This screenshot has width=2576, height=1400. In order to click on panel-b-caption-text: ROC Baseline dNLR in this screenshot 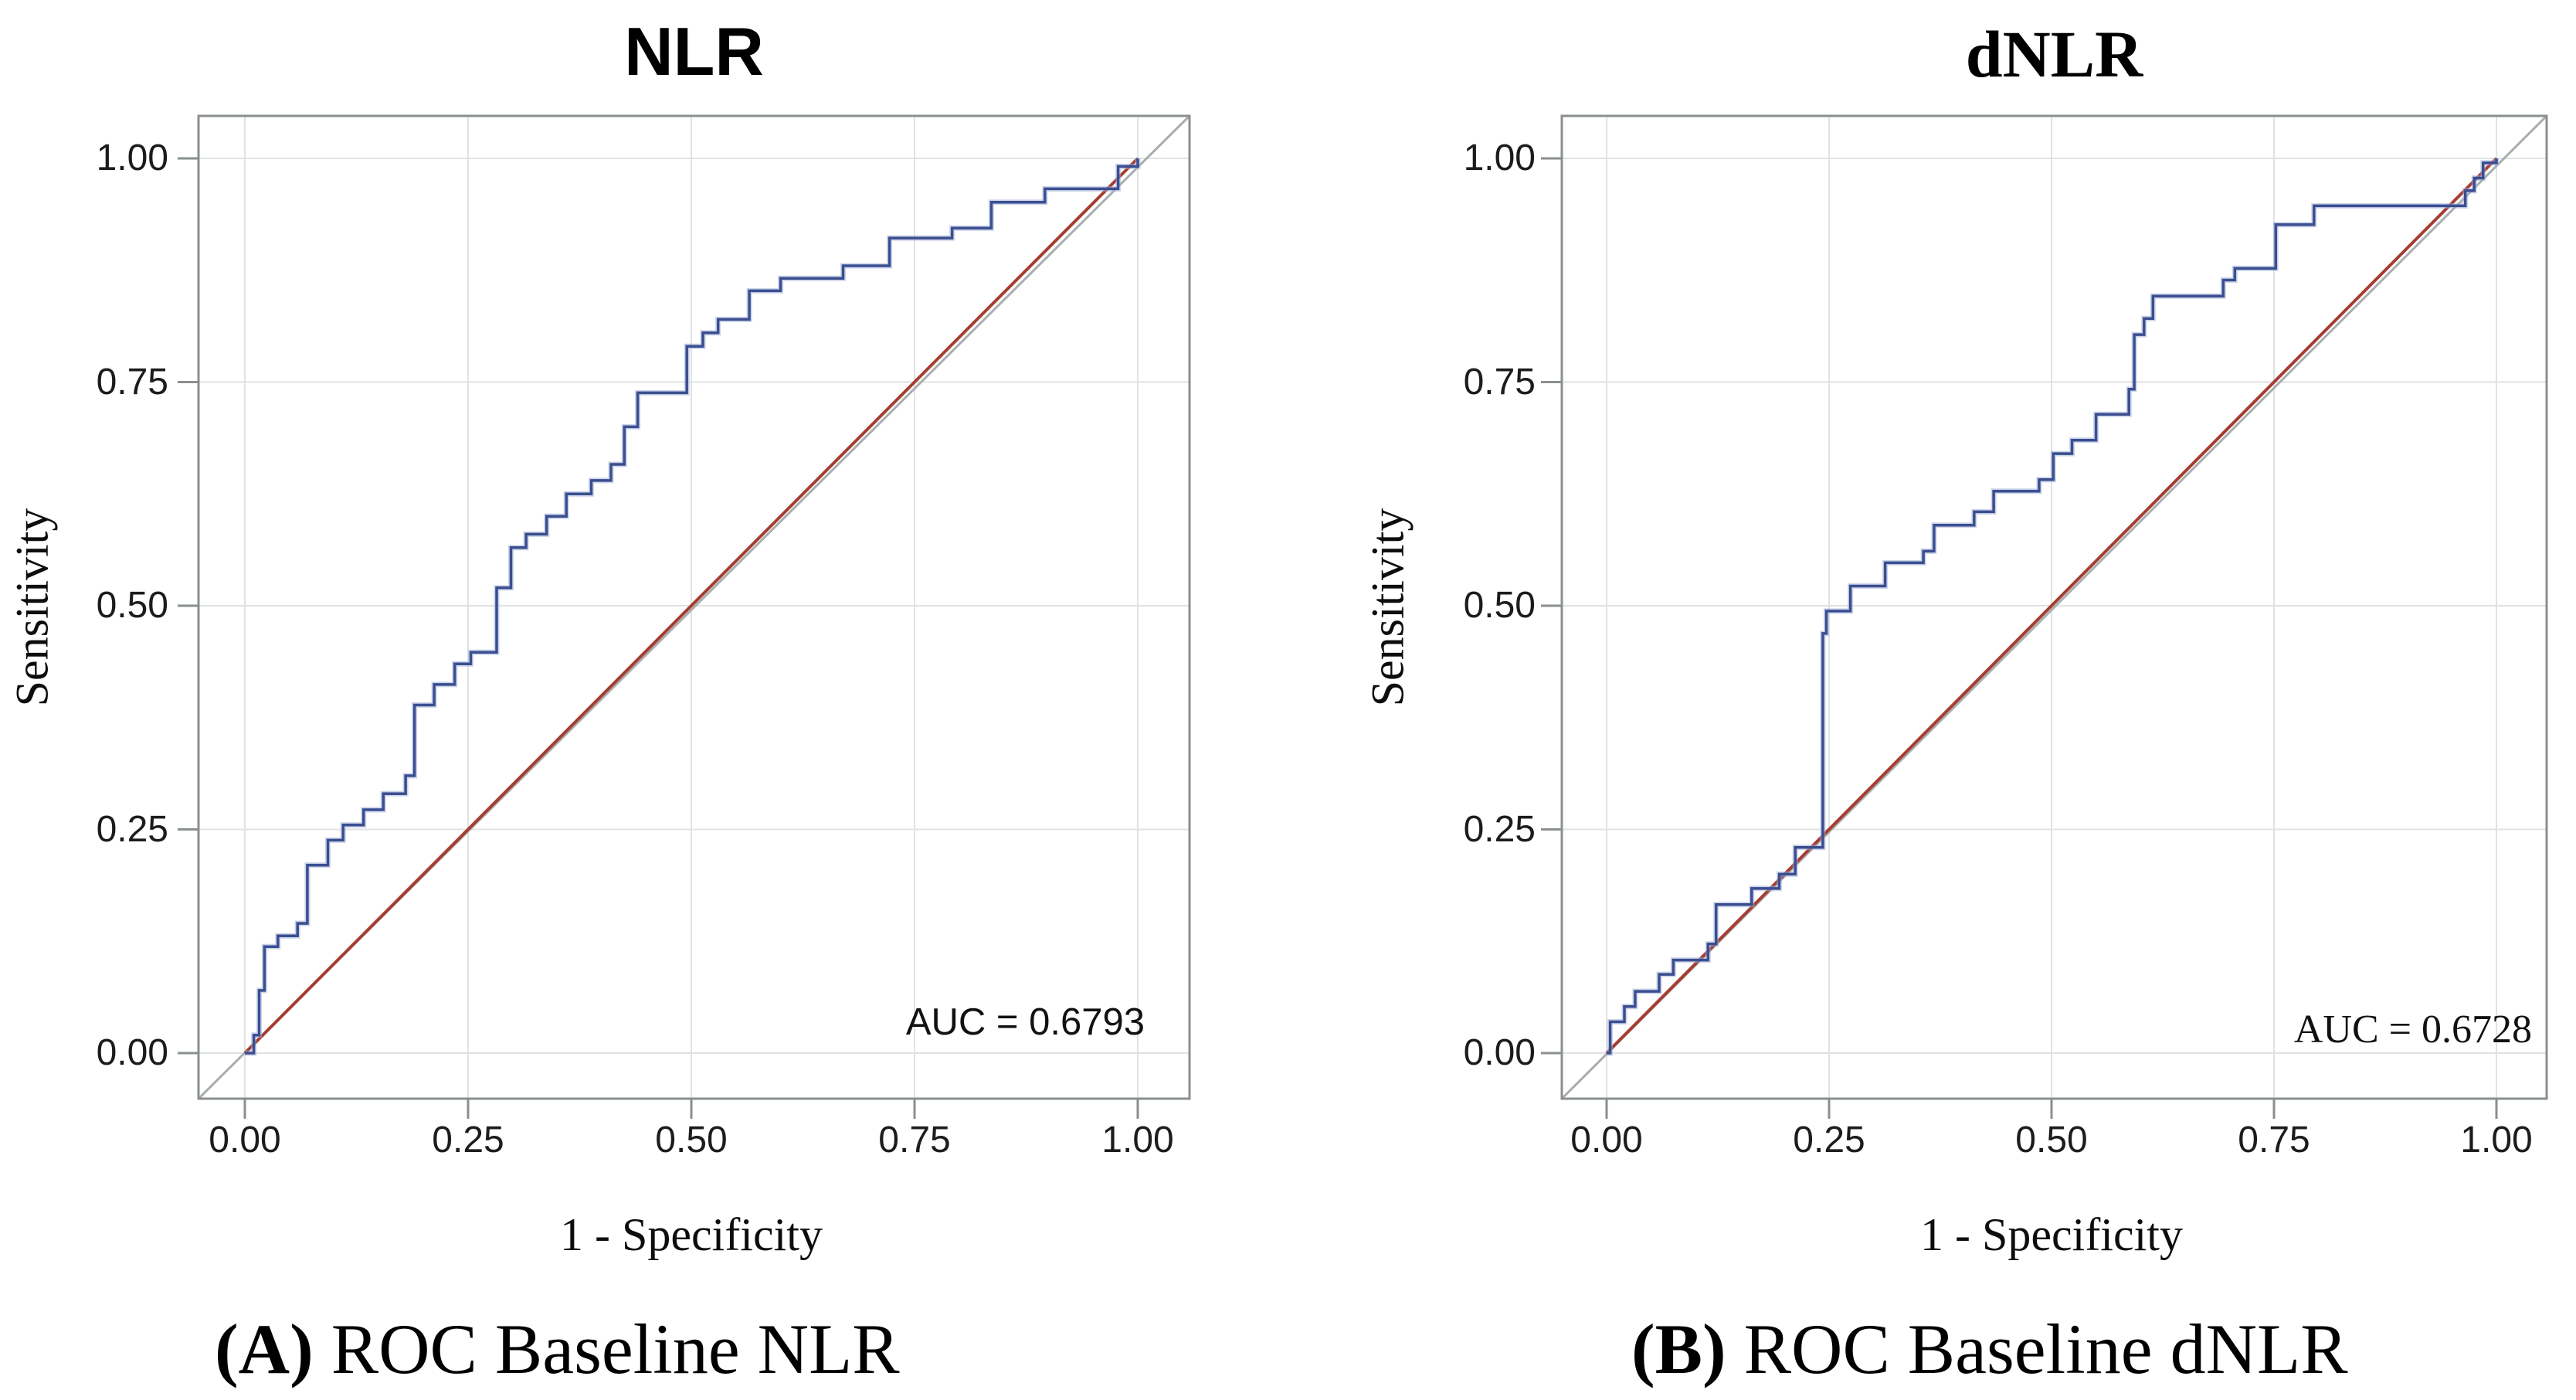, I will do `click(2037, 1349)`.